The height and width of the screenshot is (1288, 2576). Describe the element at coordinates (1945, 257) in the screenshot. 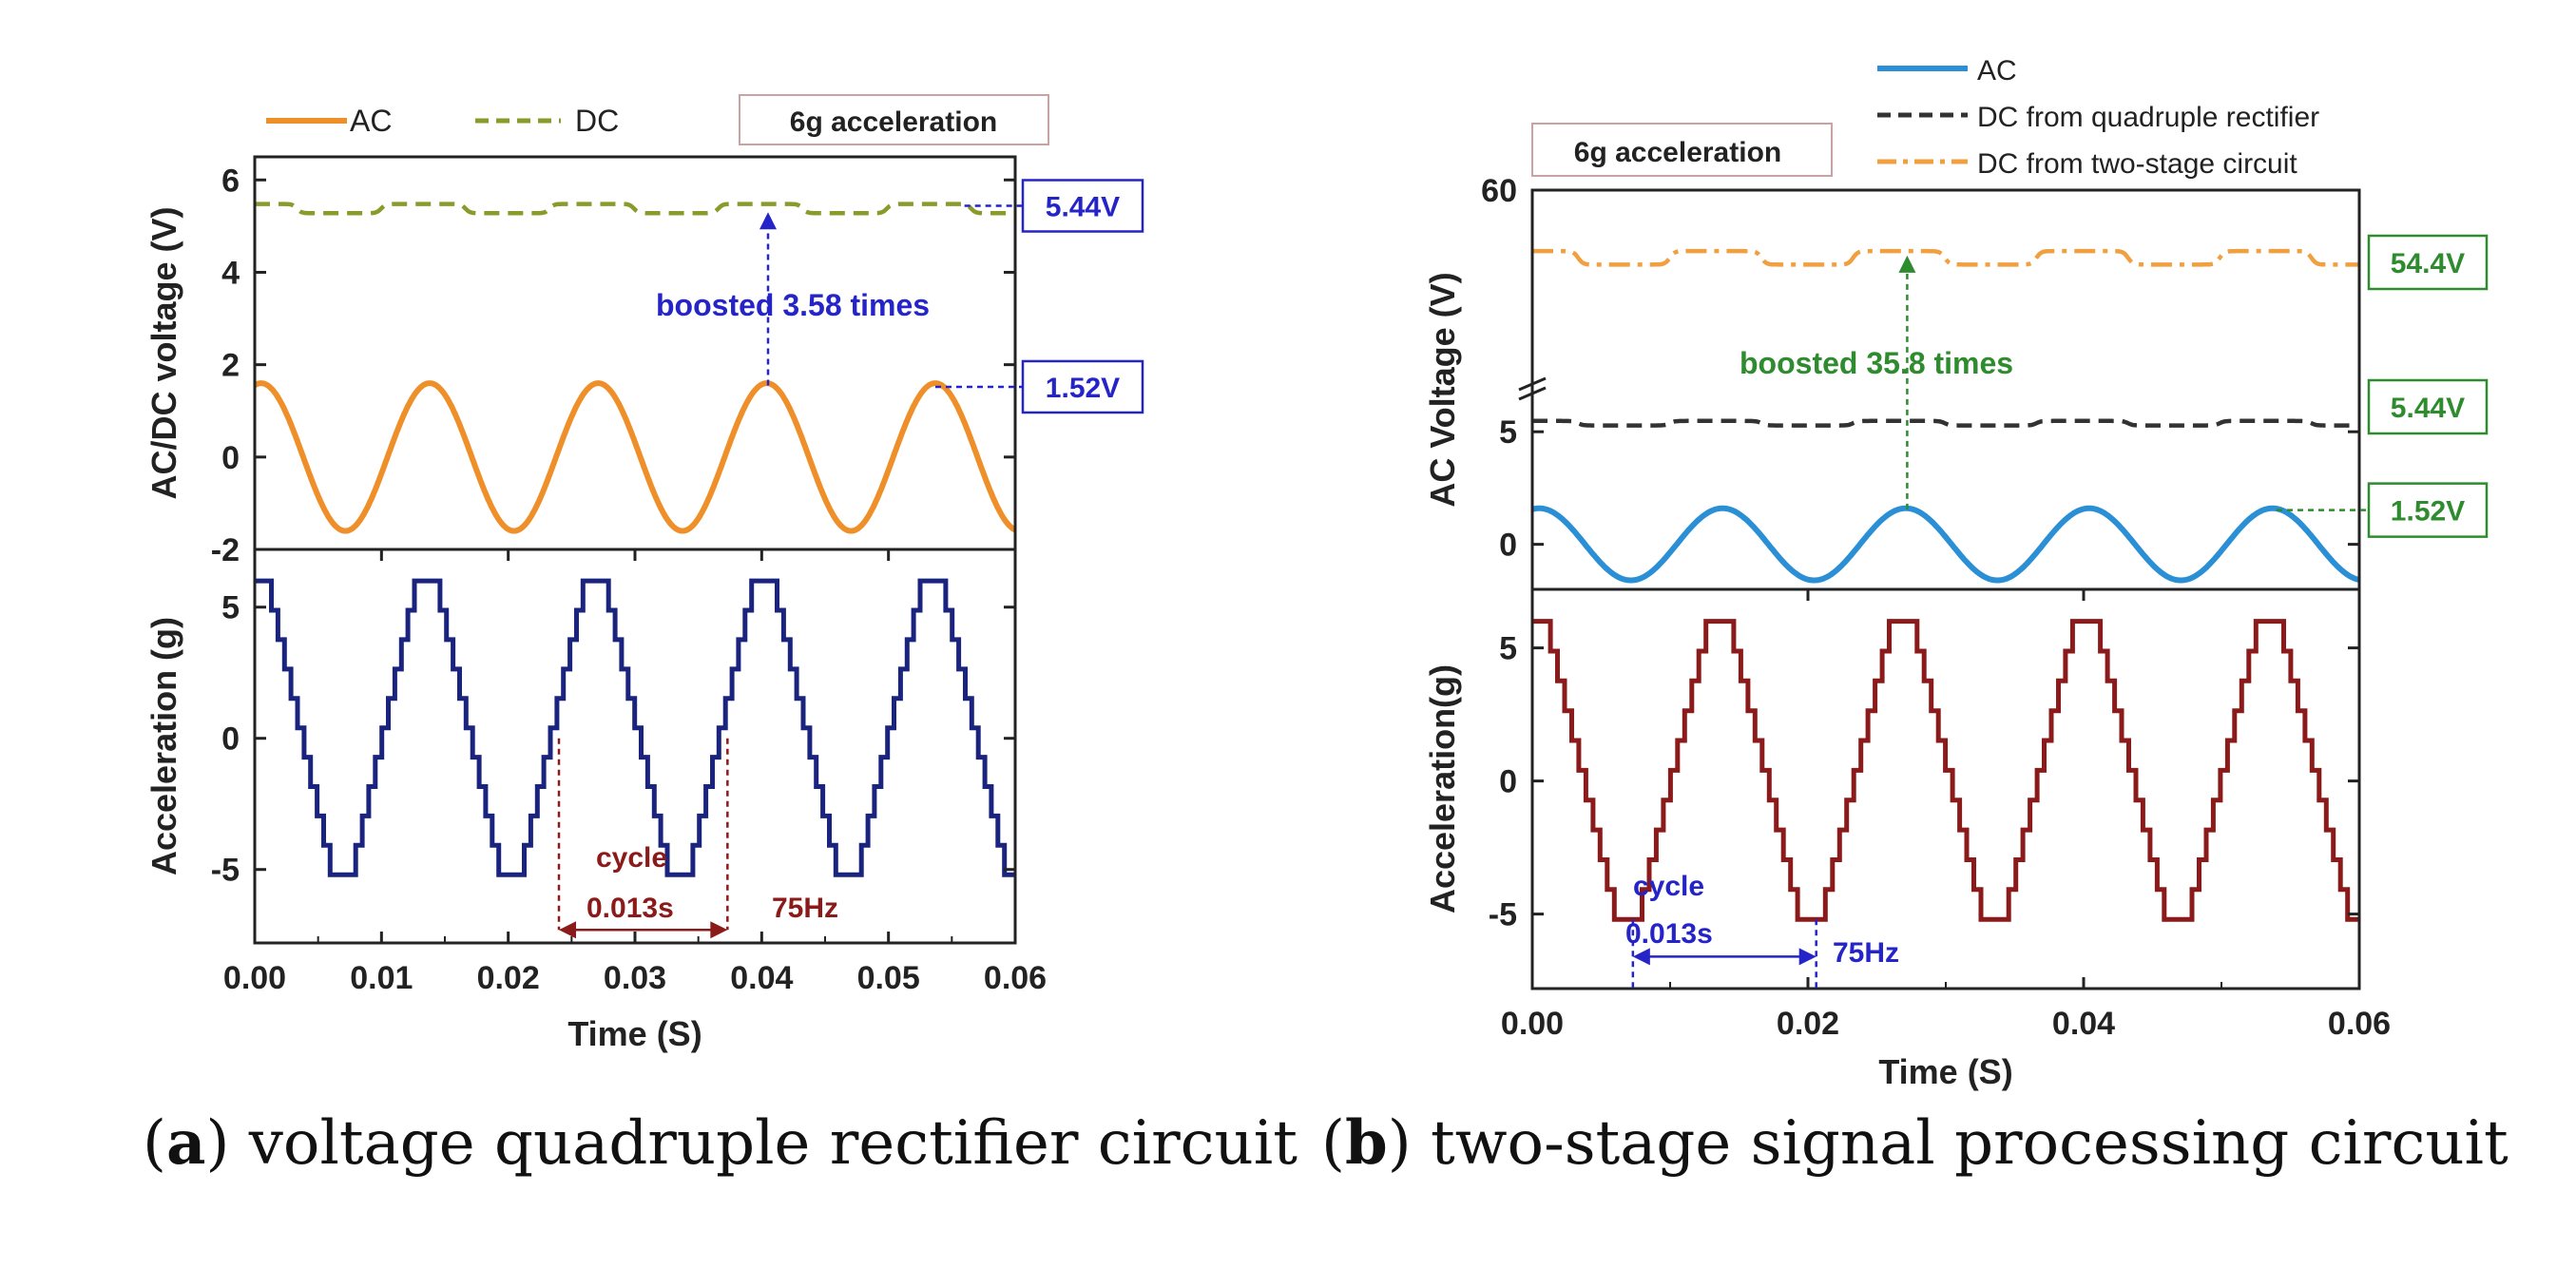

I see `series-dc-from-two-stage-circuit-line` at that location.